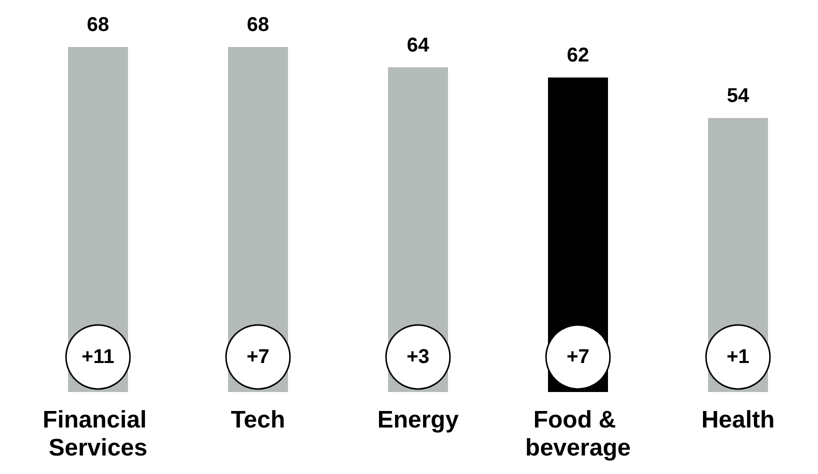 The height and width of the screenshot is (474, 818). What do you see at coordinates (738, 357) in the screenshot?
I see `annotation: +1` at bounding box center [738, 357].